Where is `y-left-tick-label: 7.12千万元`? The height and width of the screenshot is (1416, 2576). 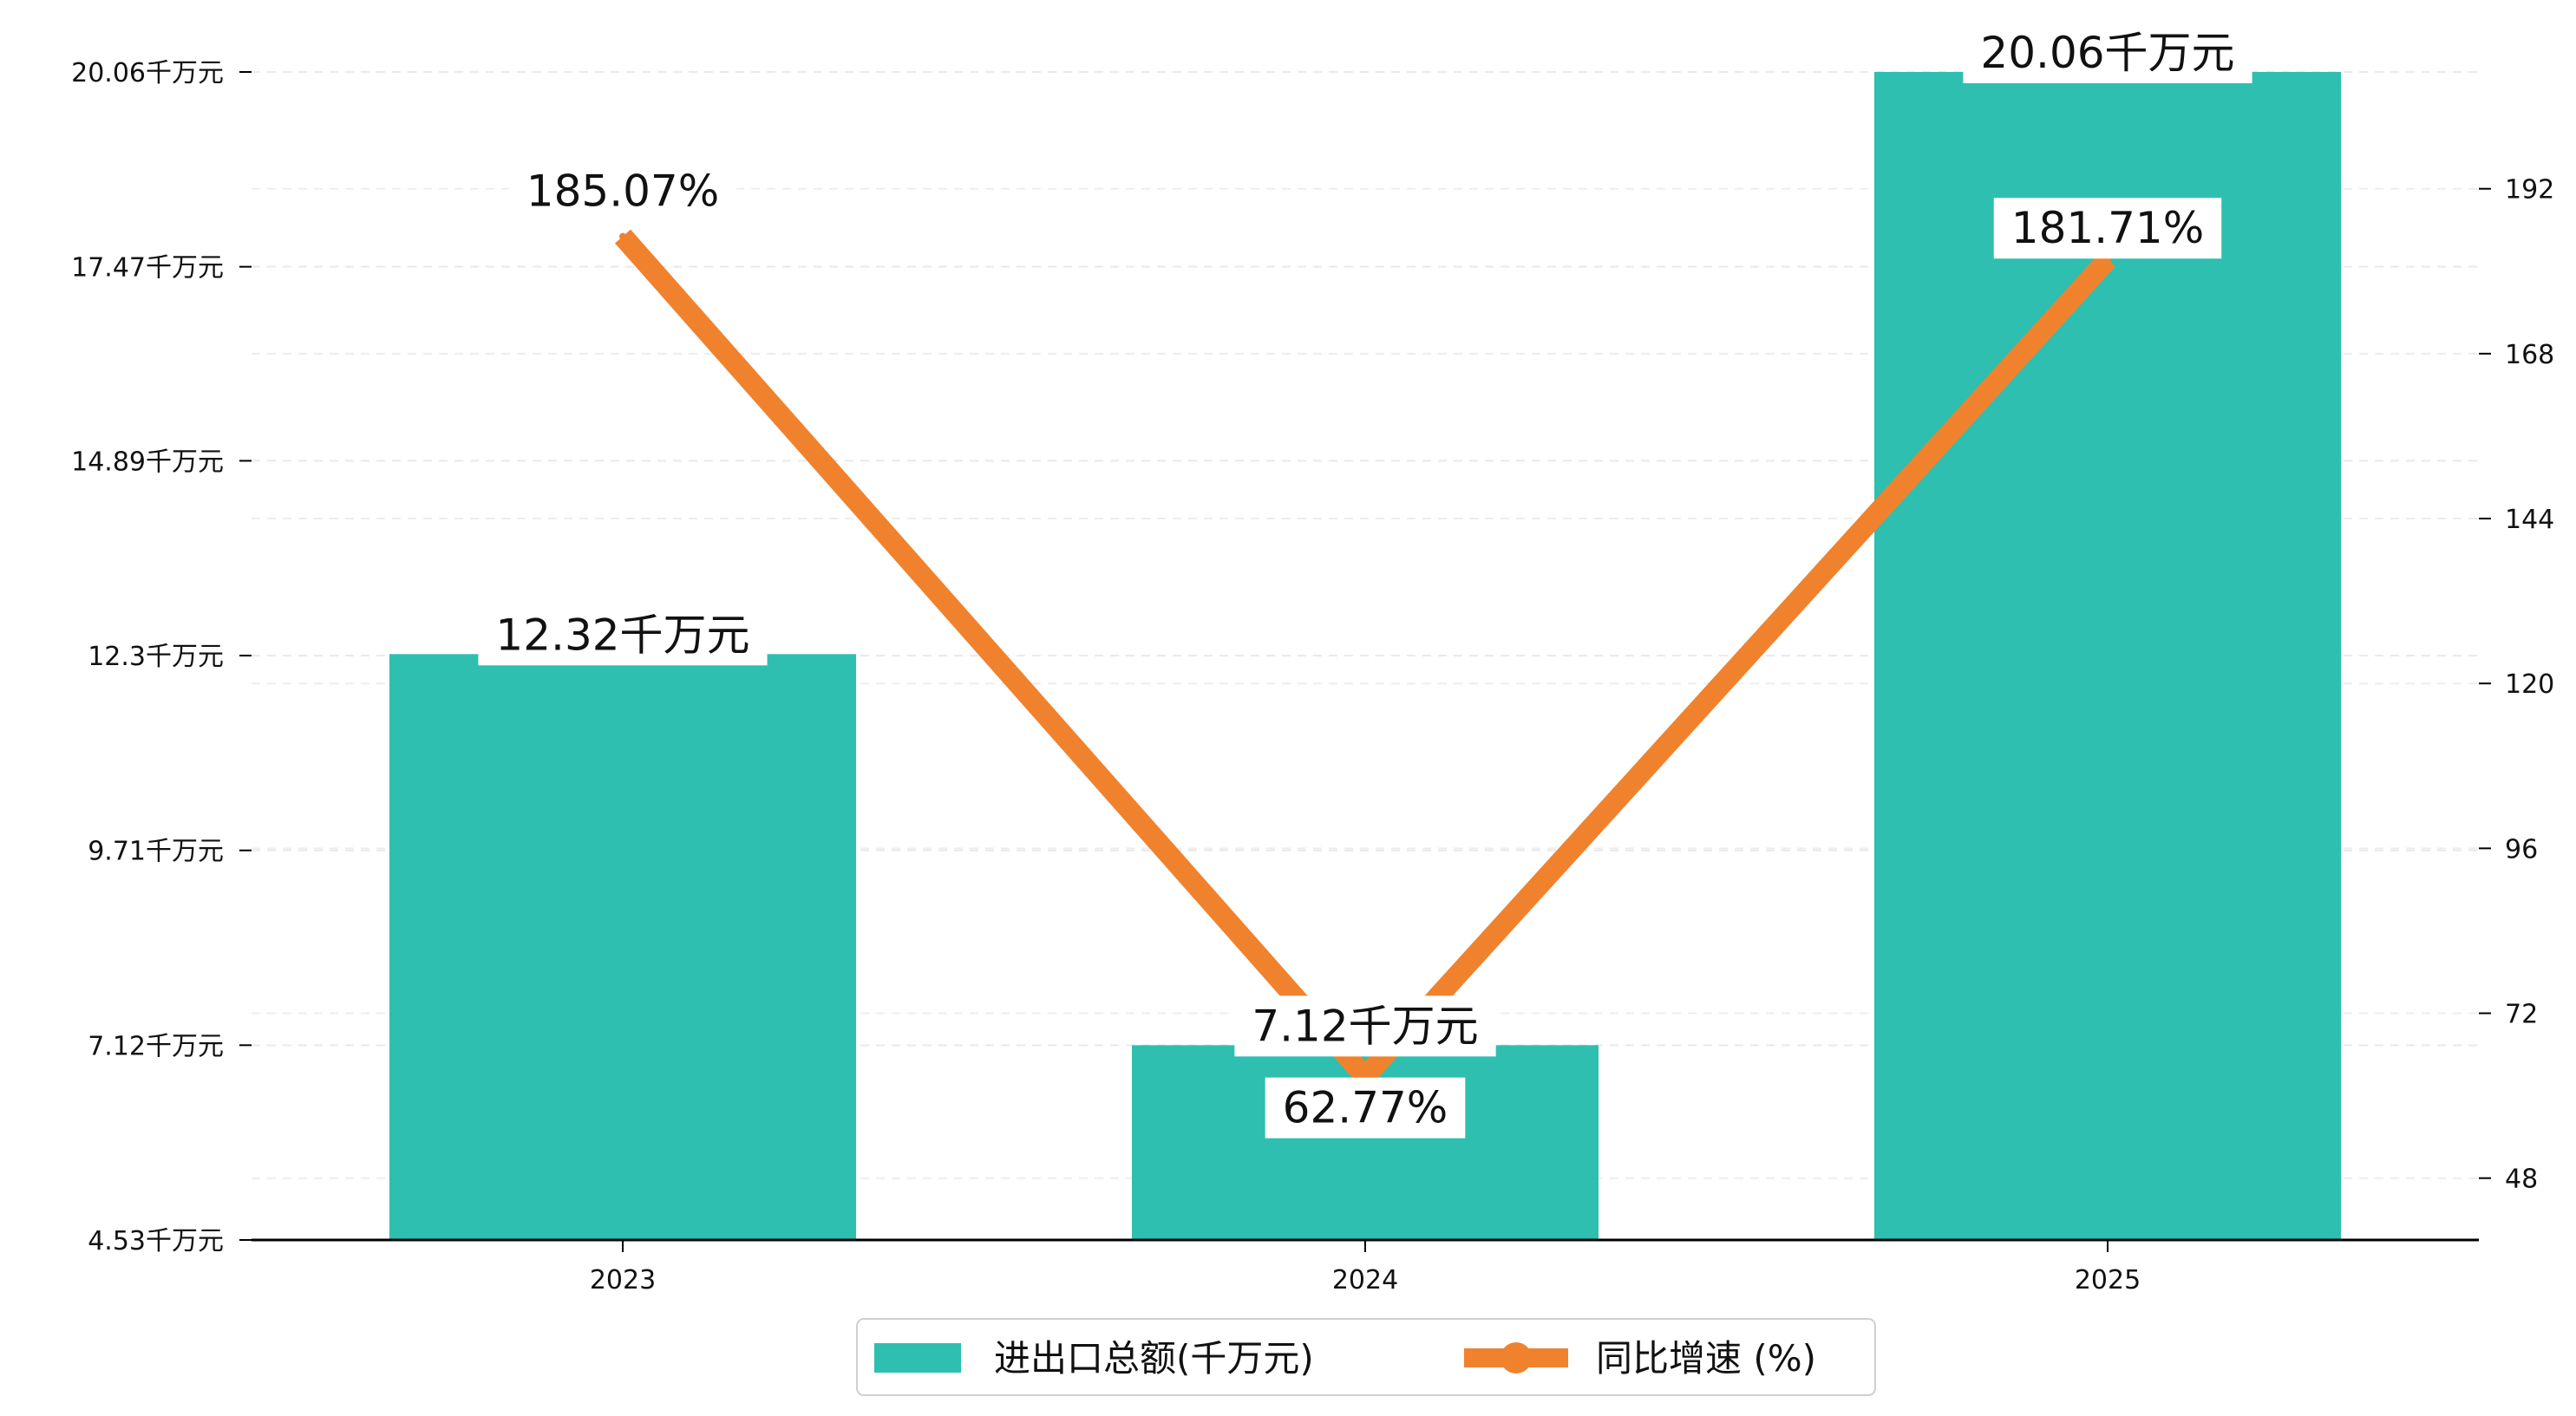 y-left-tick-label: 7.12千万元 is located at coordinates (156, 1046).